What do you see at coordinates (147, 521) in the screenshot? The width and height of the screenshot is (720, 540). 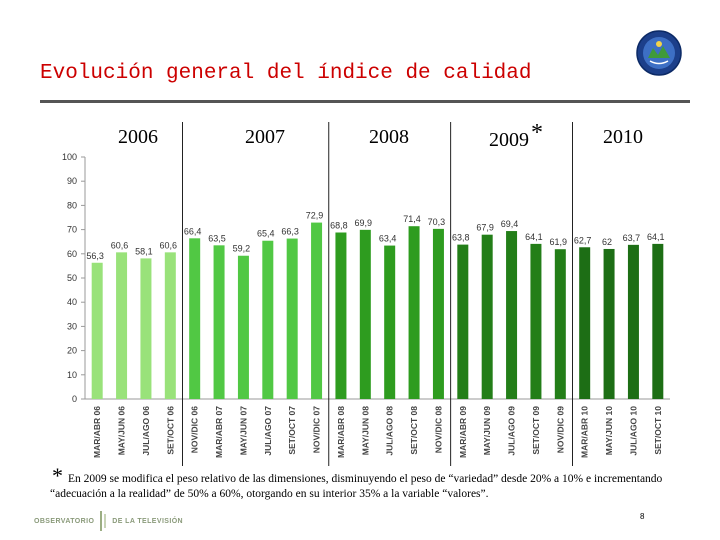 I see `footer-logo-right: DE LA TELEVISIÓN` at bounding box center [147, 521].